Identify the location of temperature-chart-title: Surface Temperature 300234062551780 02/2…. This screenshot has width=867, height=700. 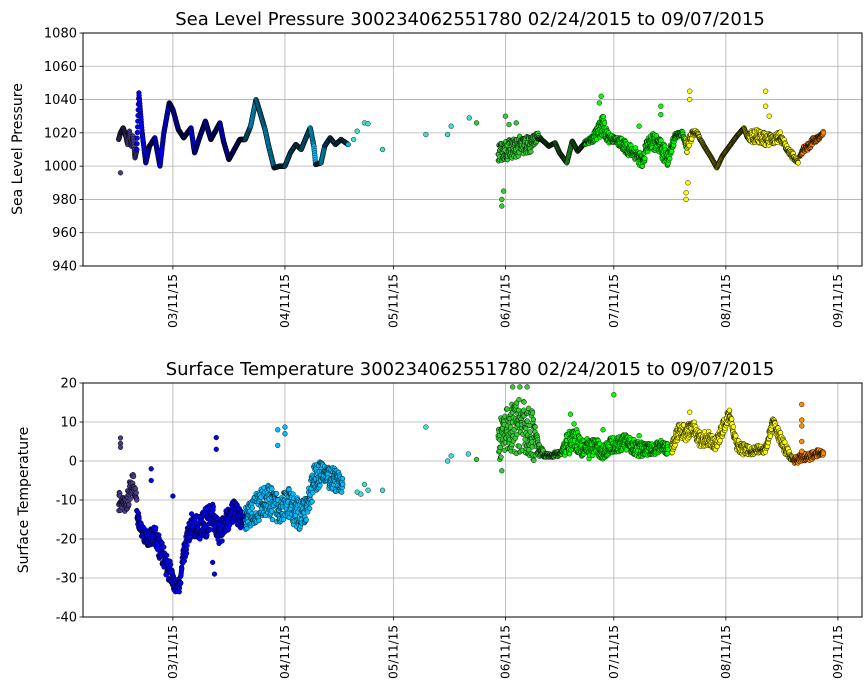
(470, 369).